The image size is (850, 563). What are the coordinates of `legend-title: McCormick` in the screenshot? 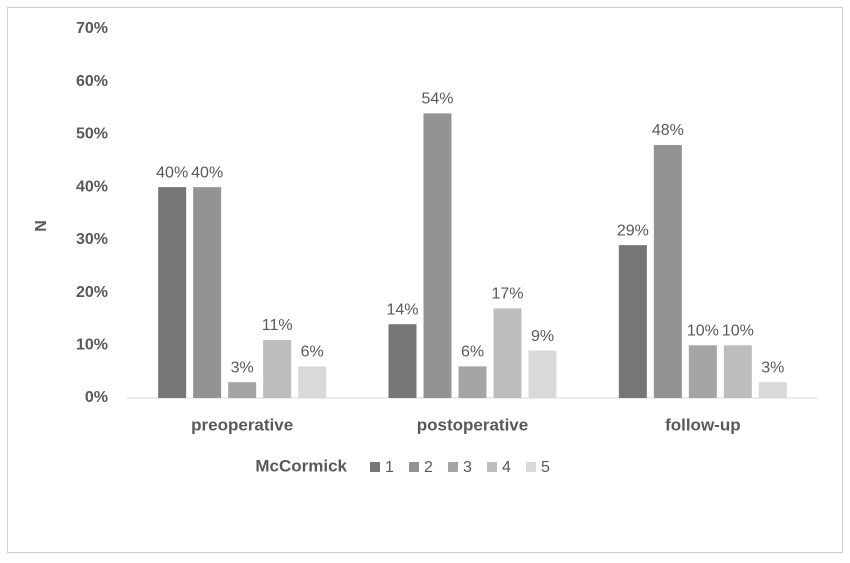 It's located at (301, 465).